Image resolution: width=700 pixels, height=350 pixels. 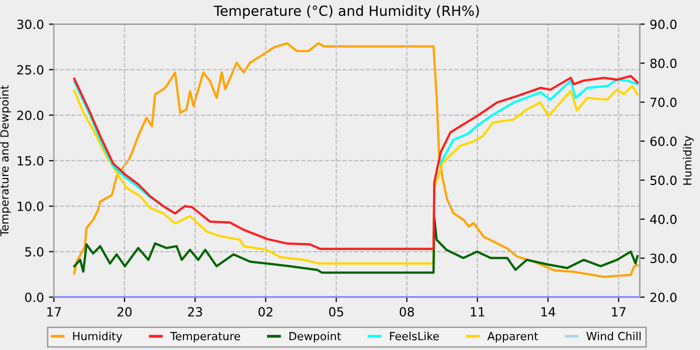 What do you see at coordinates (30, 70) in the screenshot?
I see `y-tick-label: 25.0` at bounding box center [30, 70].